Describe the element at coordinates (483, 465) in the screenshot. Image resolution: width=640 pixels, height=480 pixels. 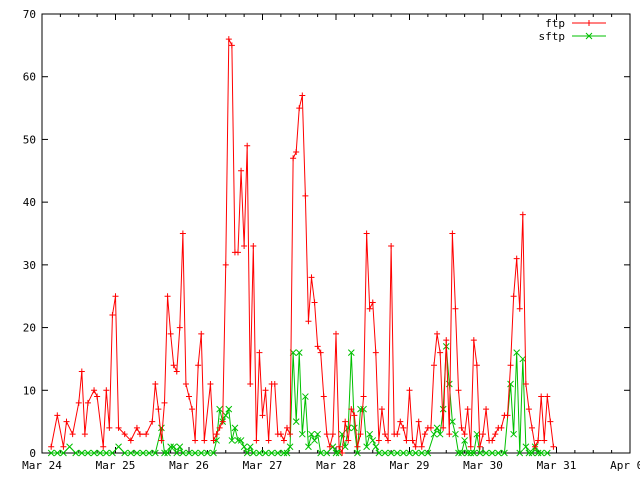
I see `x-tick-label: Mar 30` at that location.